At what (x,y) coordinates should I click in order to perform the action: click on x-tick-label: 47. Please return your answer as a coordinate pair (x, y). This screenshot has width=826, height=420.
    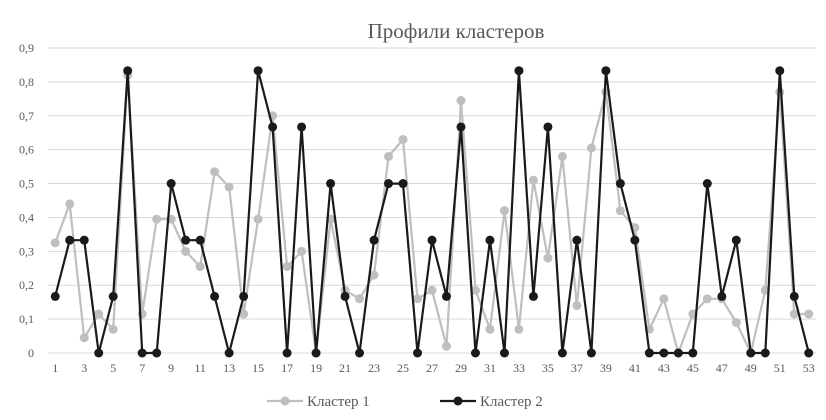
    Looking at the image, I should click on (722, 368).